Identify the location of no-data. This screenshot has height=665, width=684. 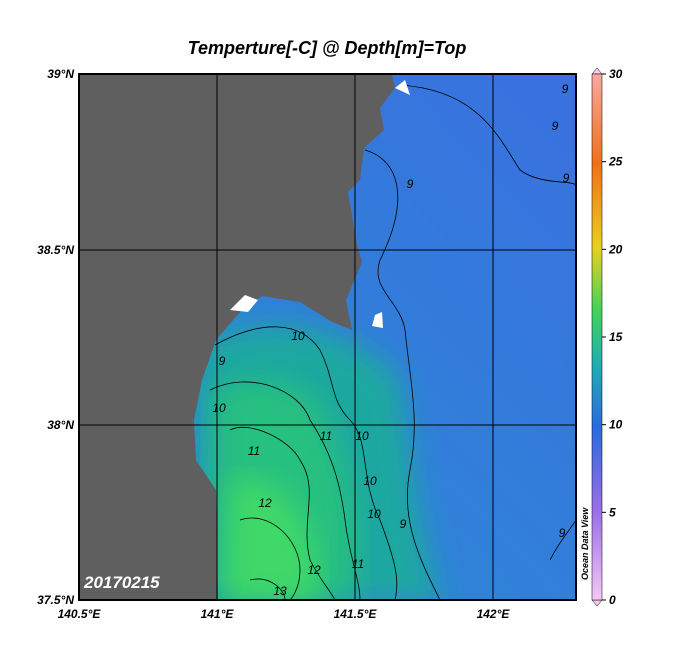
(320, 204).